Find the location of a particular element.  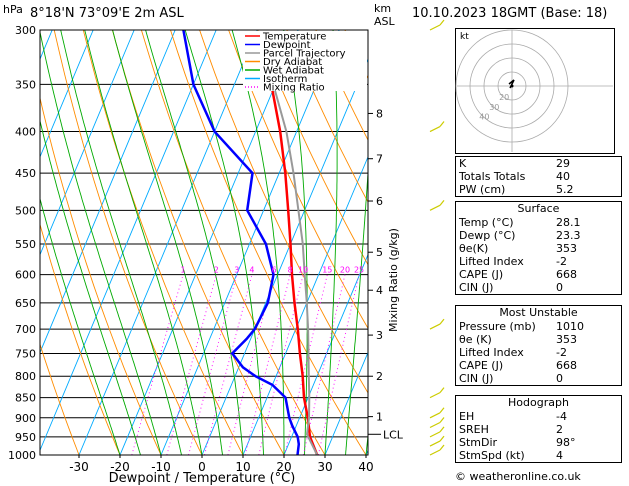

km-tick-label: 8 is located at coordinates (379, 113).